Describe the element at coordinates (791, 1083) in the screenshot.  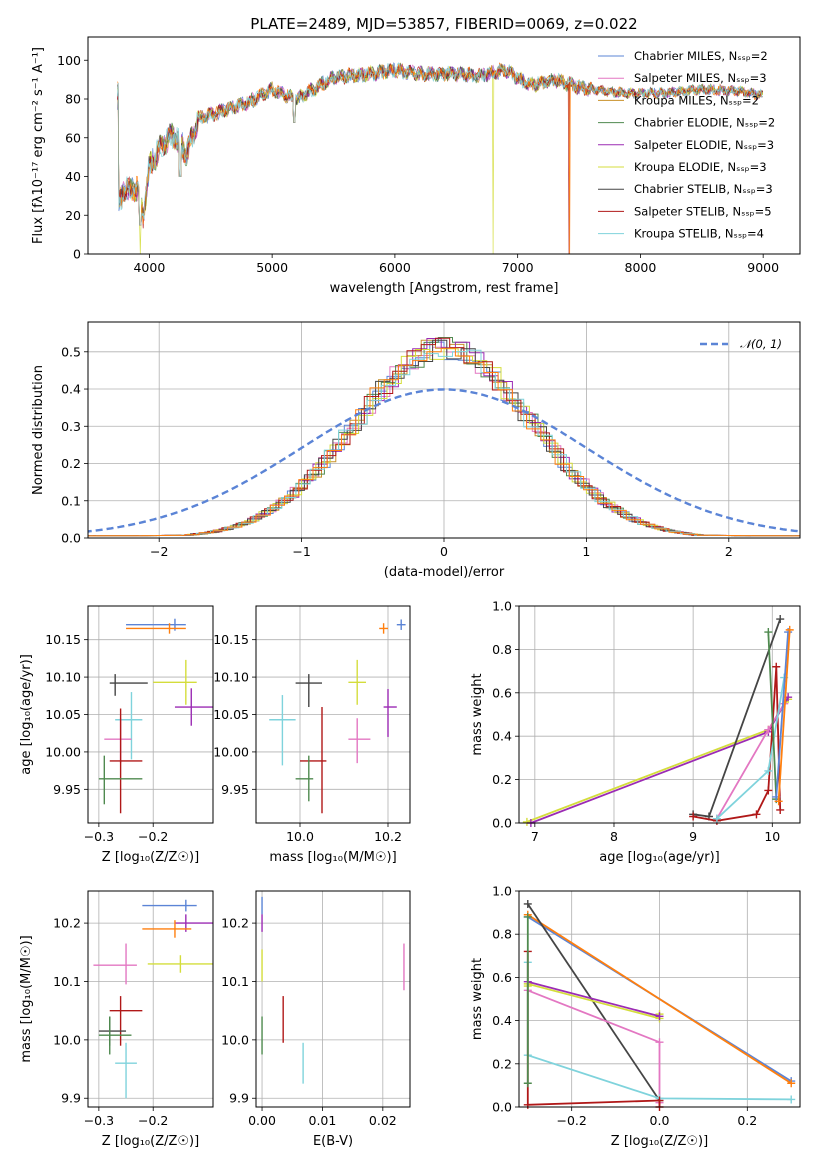
I see `weight_vs_Z-marker-orange` at that location.